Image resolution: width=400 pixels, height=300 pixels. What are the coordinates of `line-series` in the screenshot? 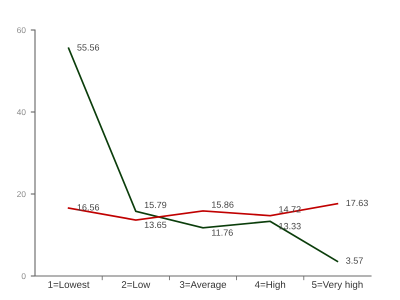 It's located at (203, 211).